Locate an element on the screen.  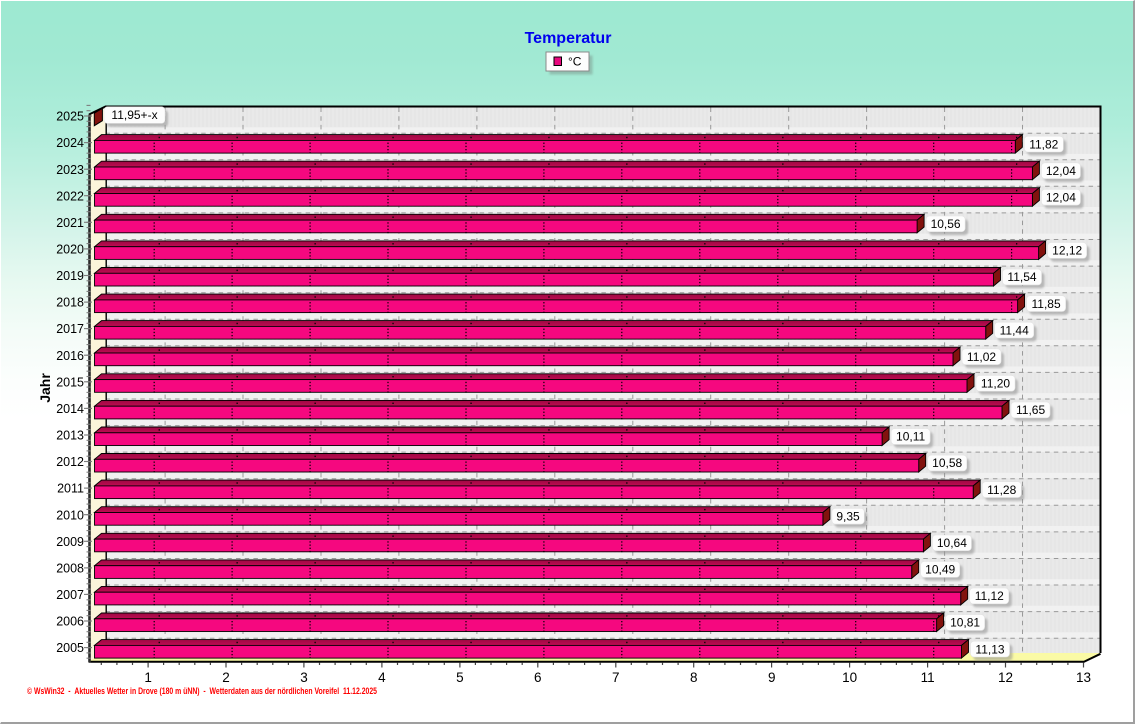
svg-text: 11,44 is located at coordinates (1014, 330).